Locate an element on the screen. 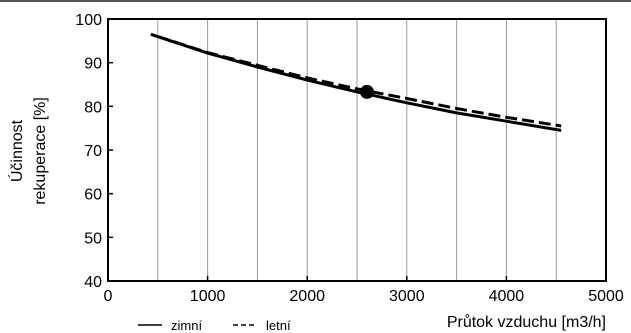  x-tick-label: 0 is located at coordinates (108, 296).